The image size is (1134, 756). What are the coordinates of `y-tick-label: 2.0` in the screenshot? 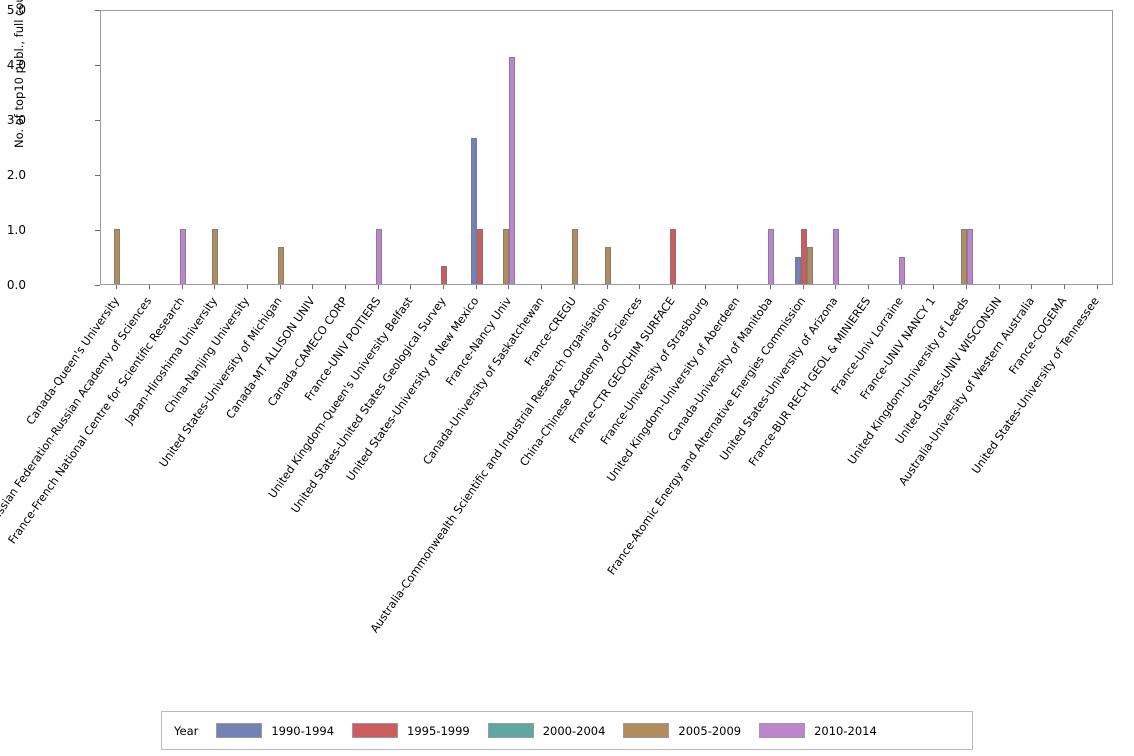 It's located at (16, 175).